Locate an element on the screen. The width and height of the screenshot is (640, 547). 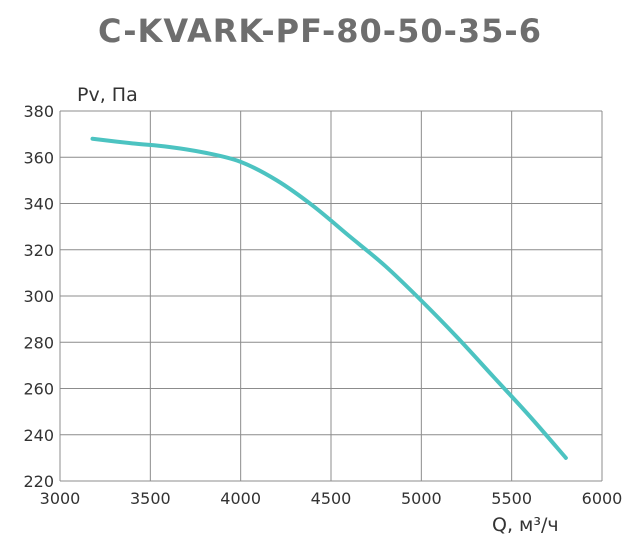
x-tick-label: 3000 is located at coordinates (60, 498).